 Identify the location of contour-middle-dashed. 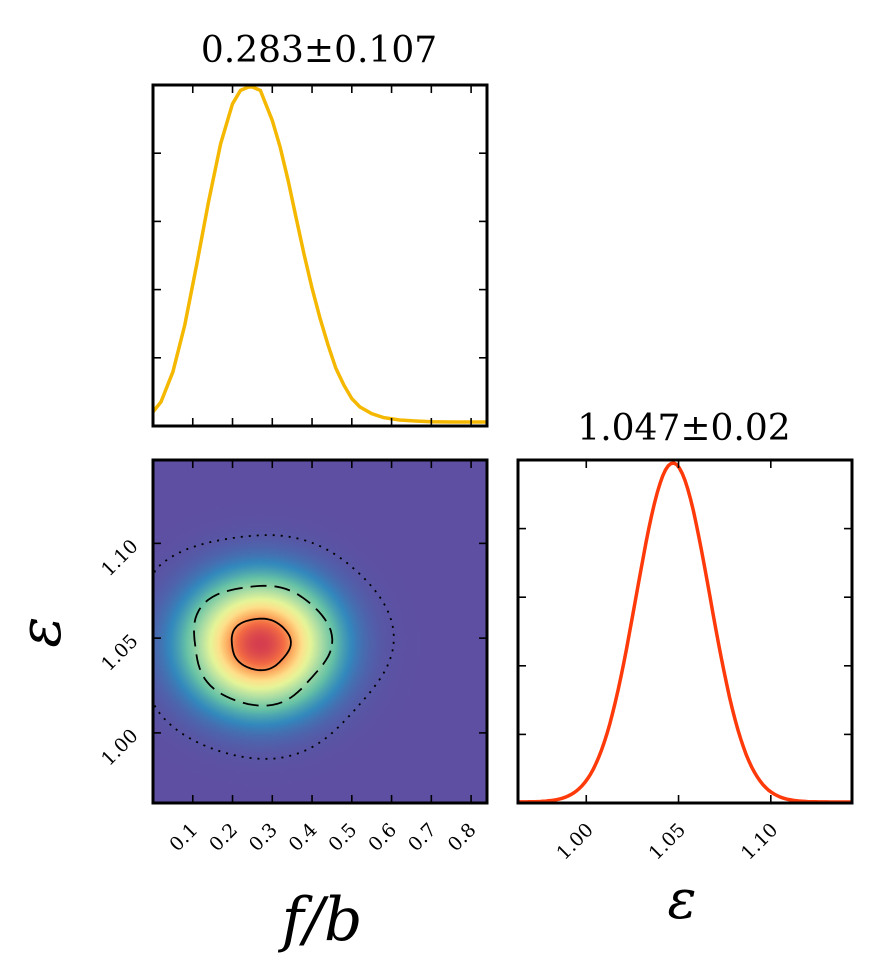
(263, 645).